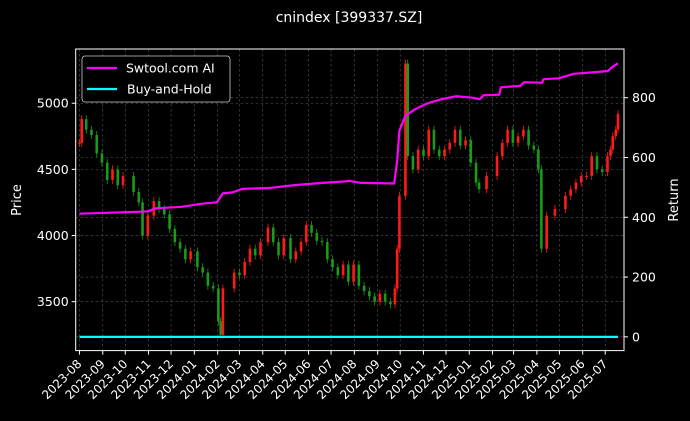 The image size is (690, 421). What do you see at coordinates (169, 89) in the screenshot?
I see `legend-label-buy-hold: Buy-and-Hold` at bounding box center [169, 89].